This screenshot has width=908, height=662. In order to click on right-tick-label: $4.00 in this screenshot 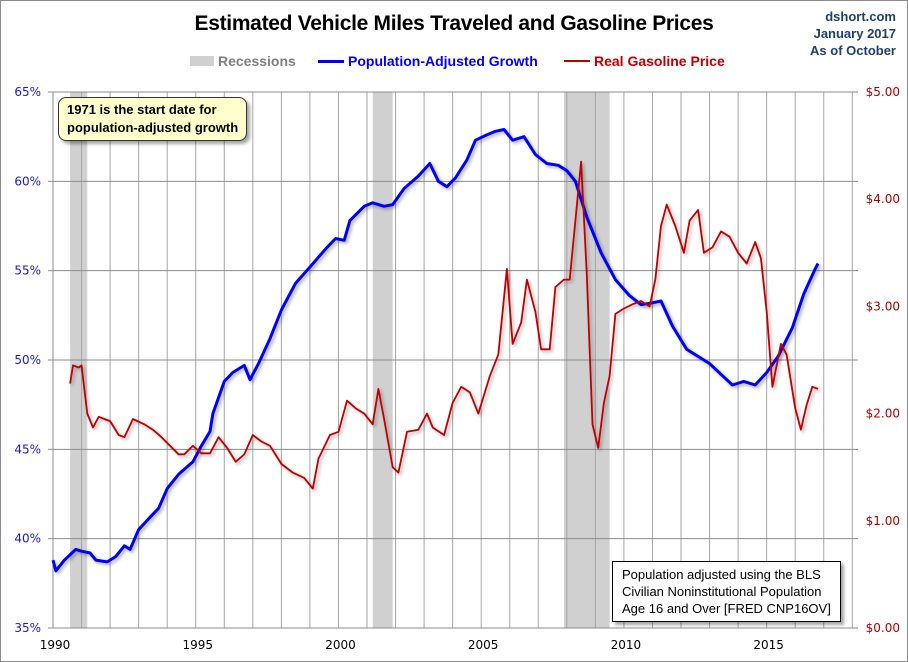, I will do `click(883, 199)`.